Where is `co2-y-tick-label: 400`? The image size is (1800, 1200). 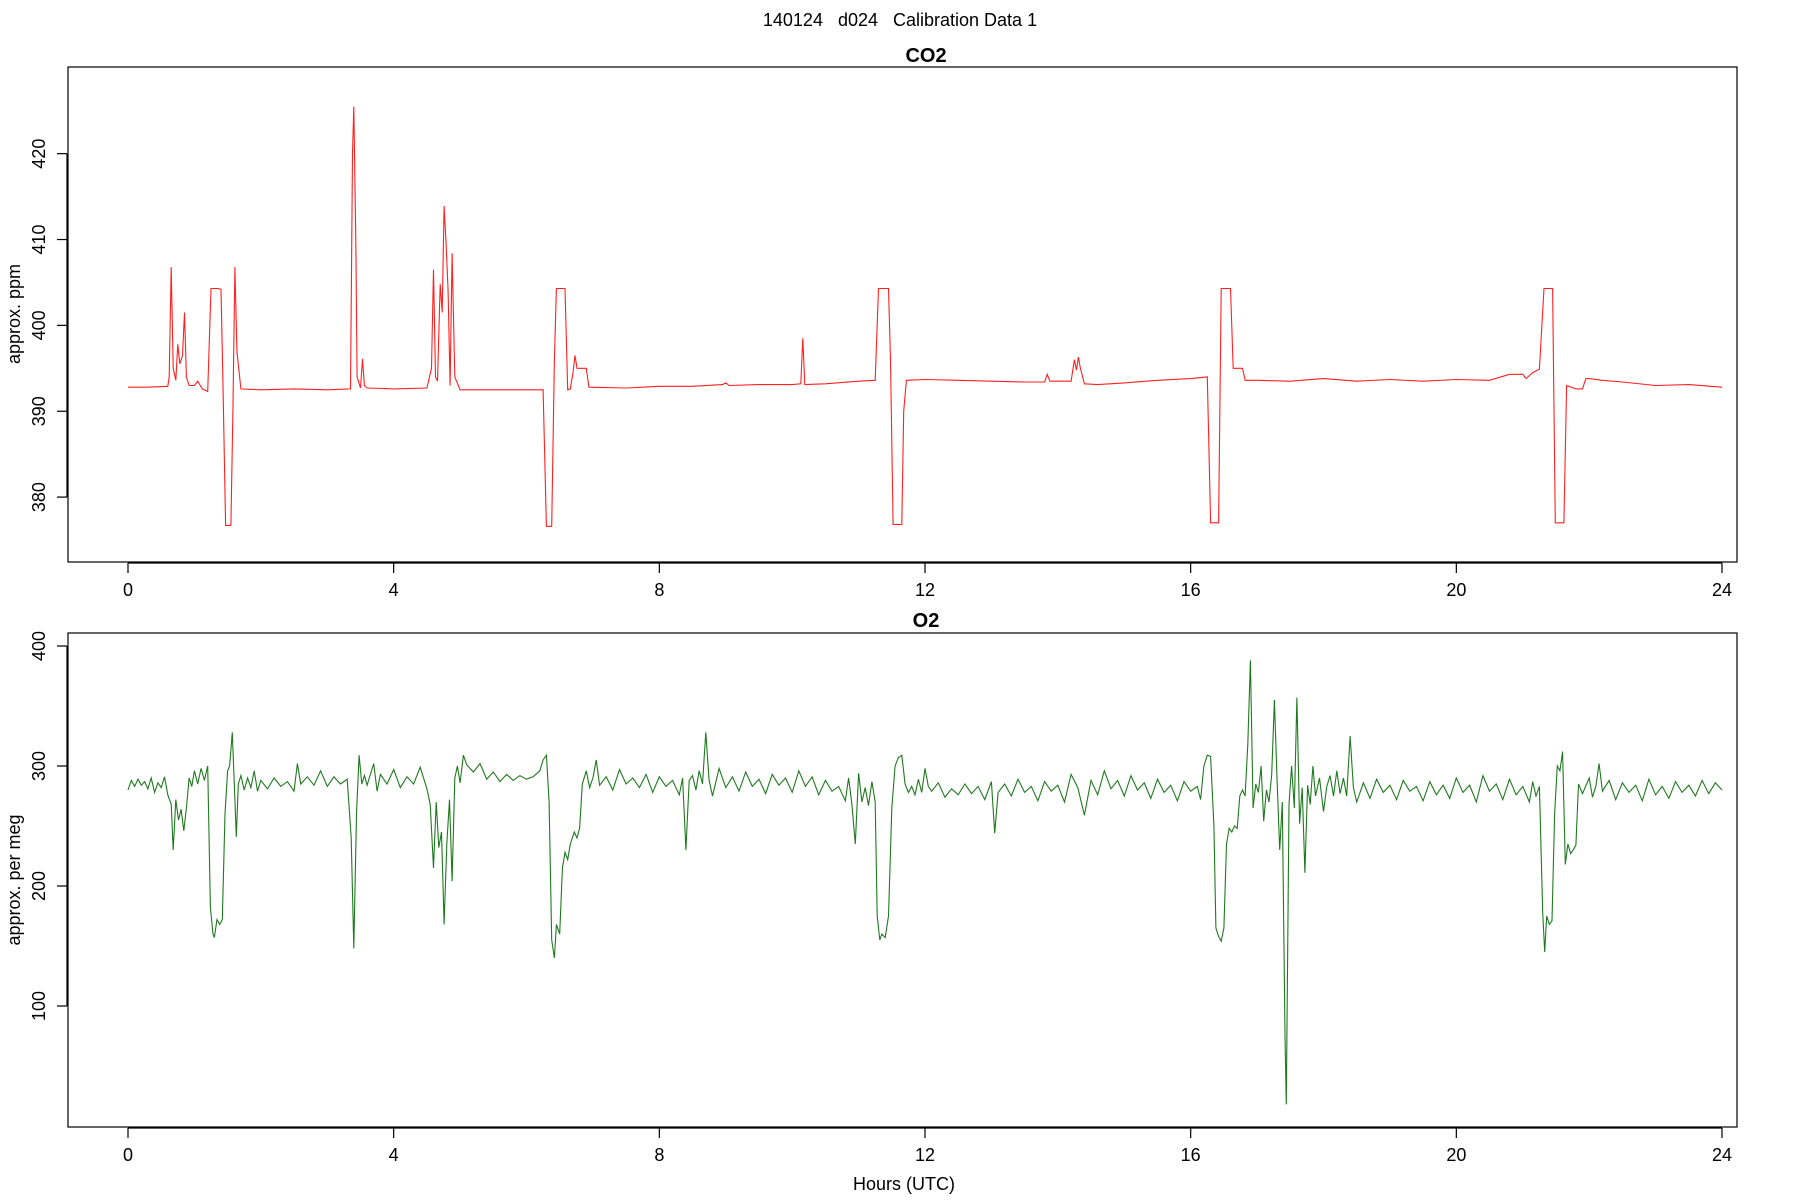 co2-y-tick-label: 400 is located at coordinates (39, 325).